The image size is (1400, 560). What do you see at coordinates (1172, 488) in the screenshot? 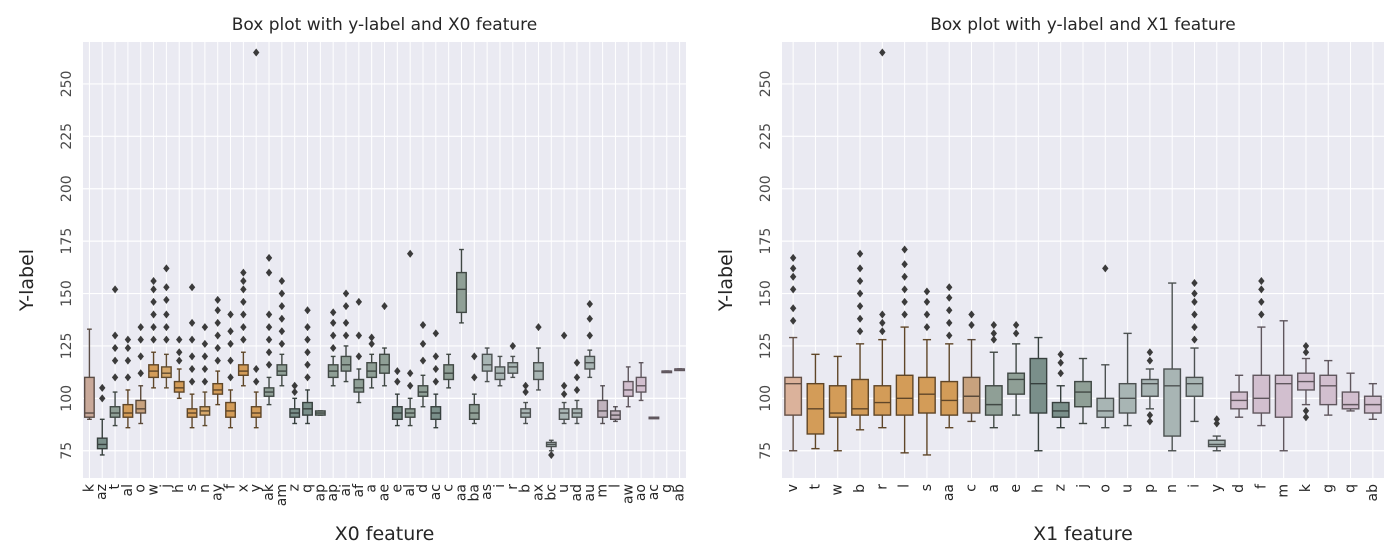
I see `x-tick-label: n` at bounding box center [1172, 488].